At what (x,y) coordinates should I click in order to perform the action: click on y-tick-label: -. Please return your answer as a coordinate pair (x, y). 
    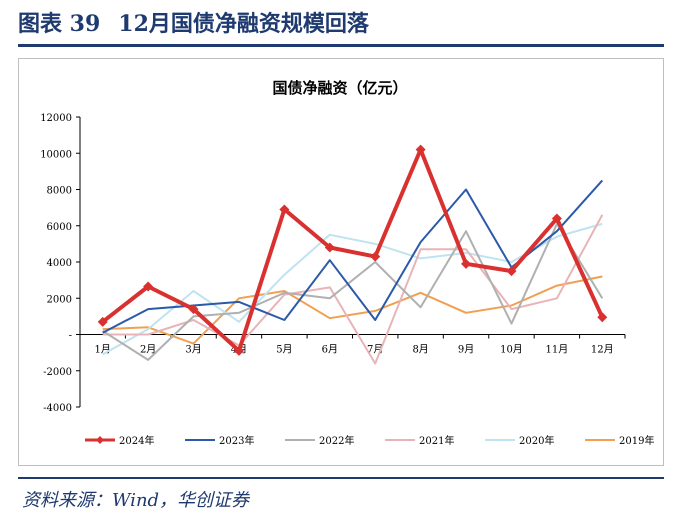
    Looking at the image, I should click on (70, 336).